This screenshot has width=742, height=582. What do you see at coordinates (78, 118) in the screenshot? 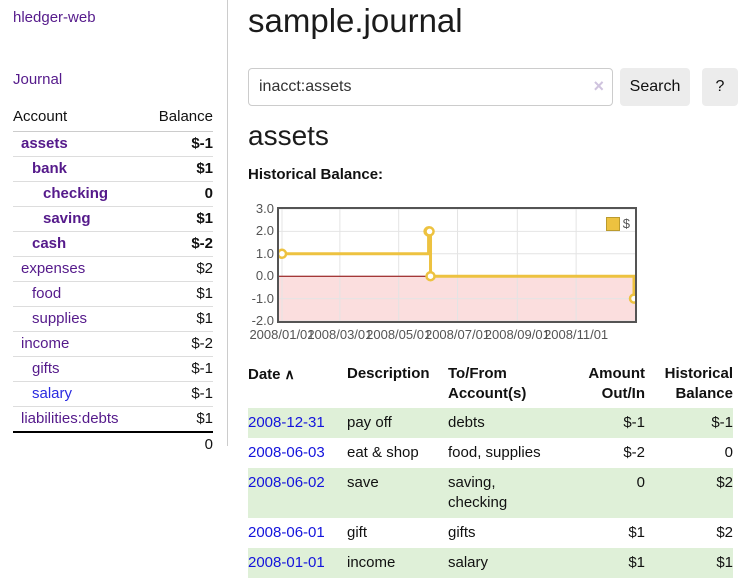
I see `accounts-header-account: Account` at bounding box center [78, 118].